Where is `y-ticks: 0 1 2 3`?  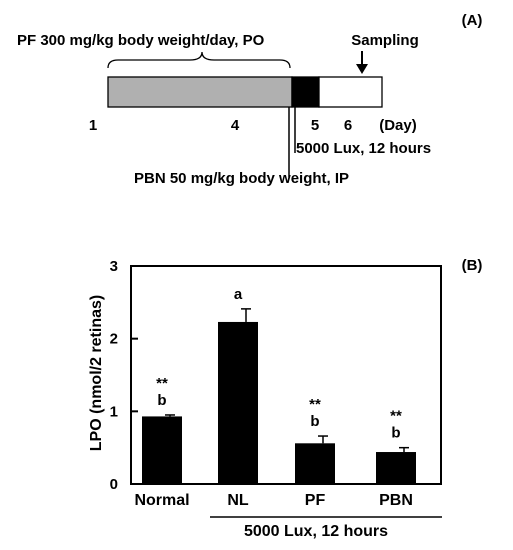 y-ticks: 0 1 2 3 is located at coordinates (124, 375).